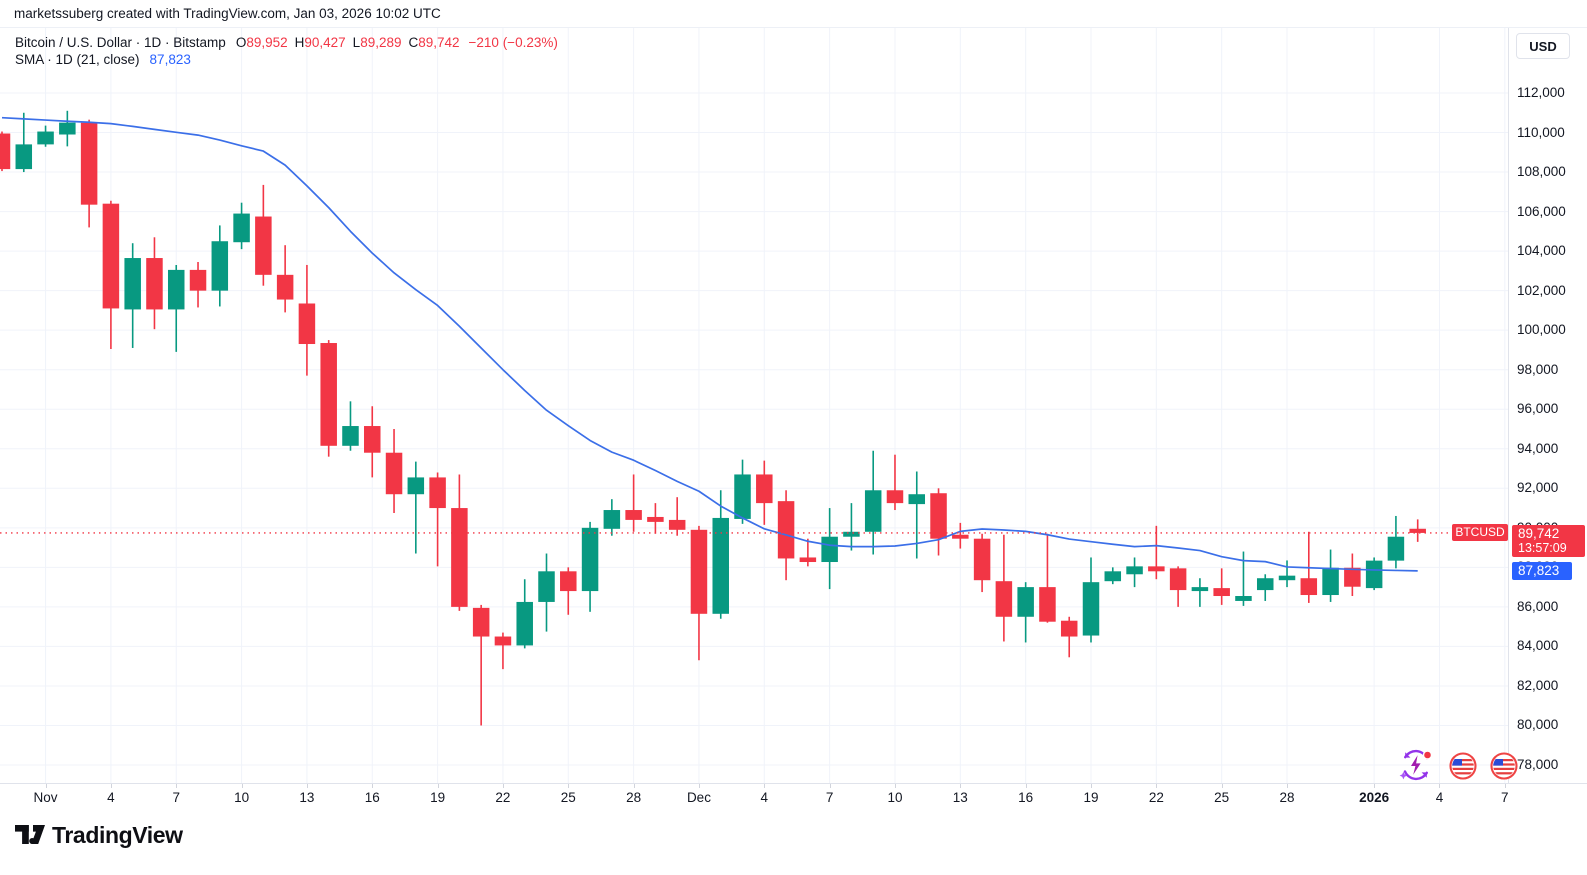  What do you see at coordinates (829, 549) in the screenshot?
I see `candle-body-Dec 7` at bounding box center [829, 549].